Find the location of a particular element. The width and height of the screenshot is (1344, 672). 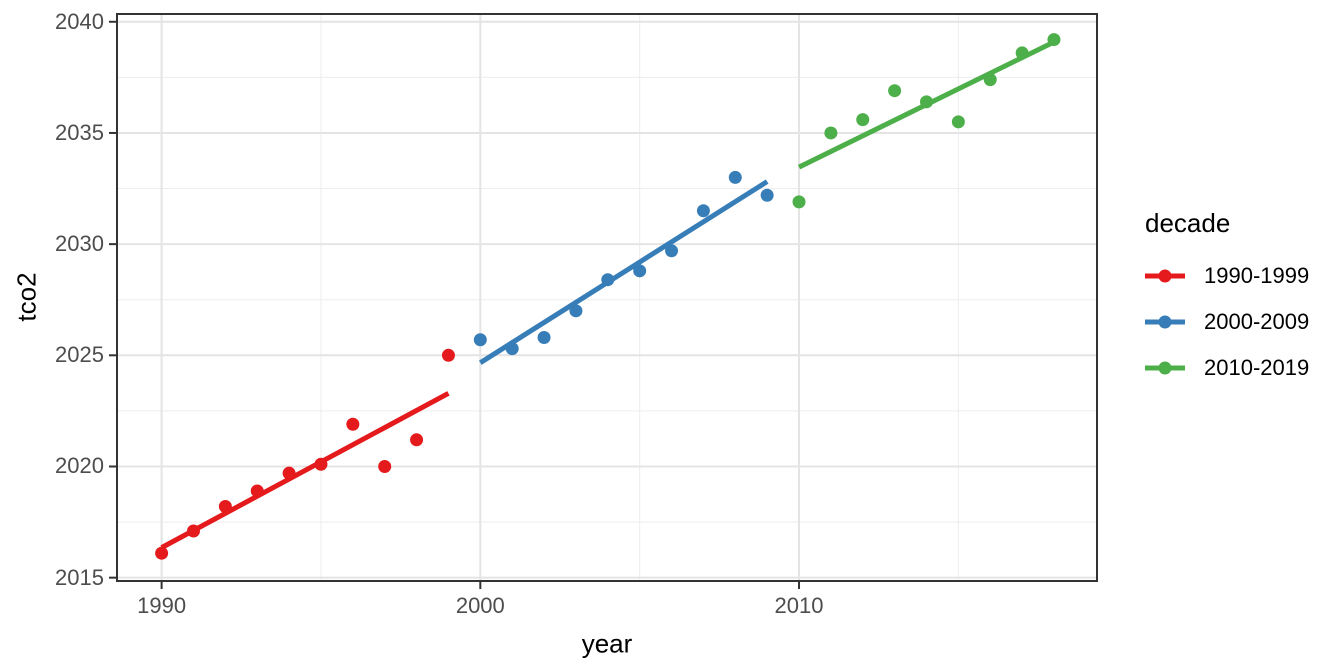

y-axis-title: tco2 is located at coordinates (26, 297).